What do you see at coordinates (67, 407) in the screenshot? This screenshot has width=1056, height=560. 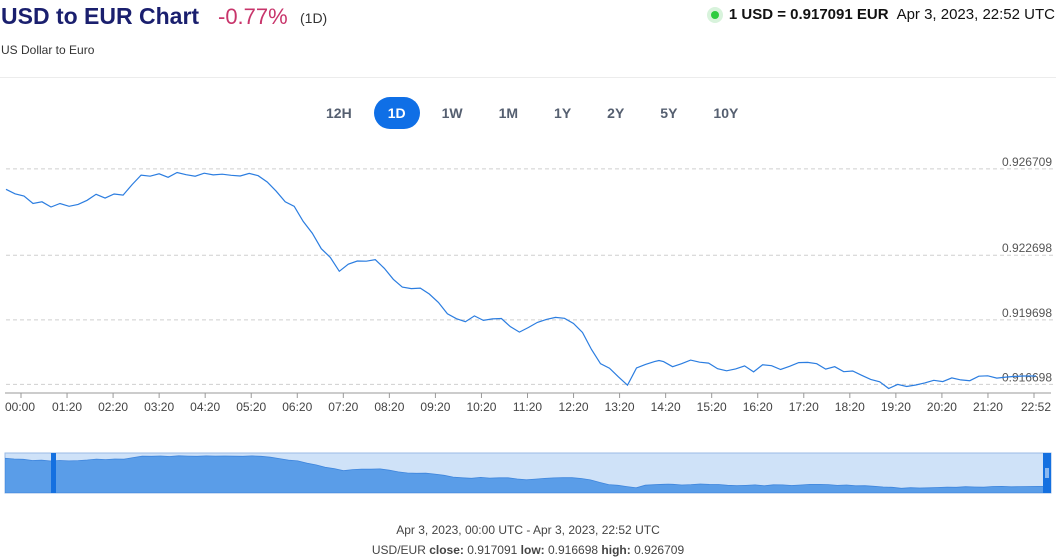 I see `x-tick-label: 01:20` at bounding box center [67, 407].